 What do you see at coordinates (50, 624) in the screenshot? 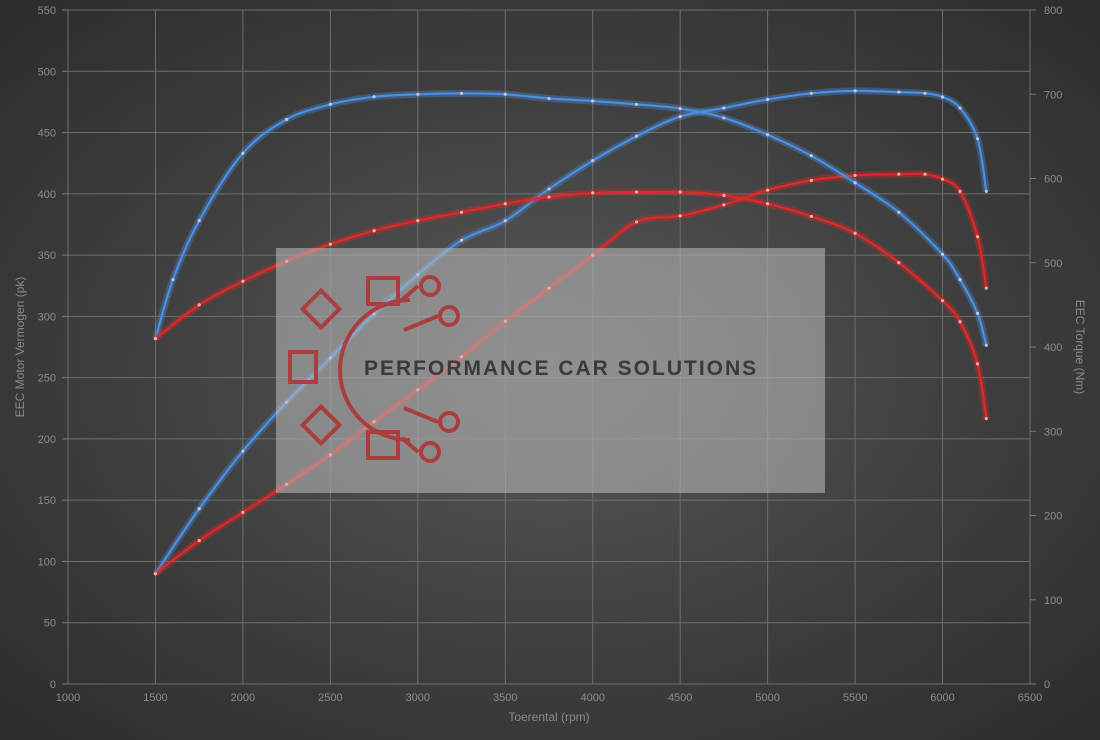
I see `y-left-tick-label: 50` at bounding box center [50, 624].